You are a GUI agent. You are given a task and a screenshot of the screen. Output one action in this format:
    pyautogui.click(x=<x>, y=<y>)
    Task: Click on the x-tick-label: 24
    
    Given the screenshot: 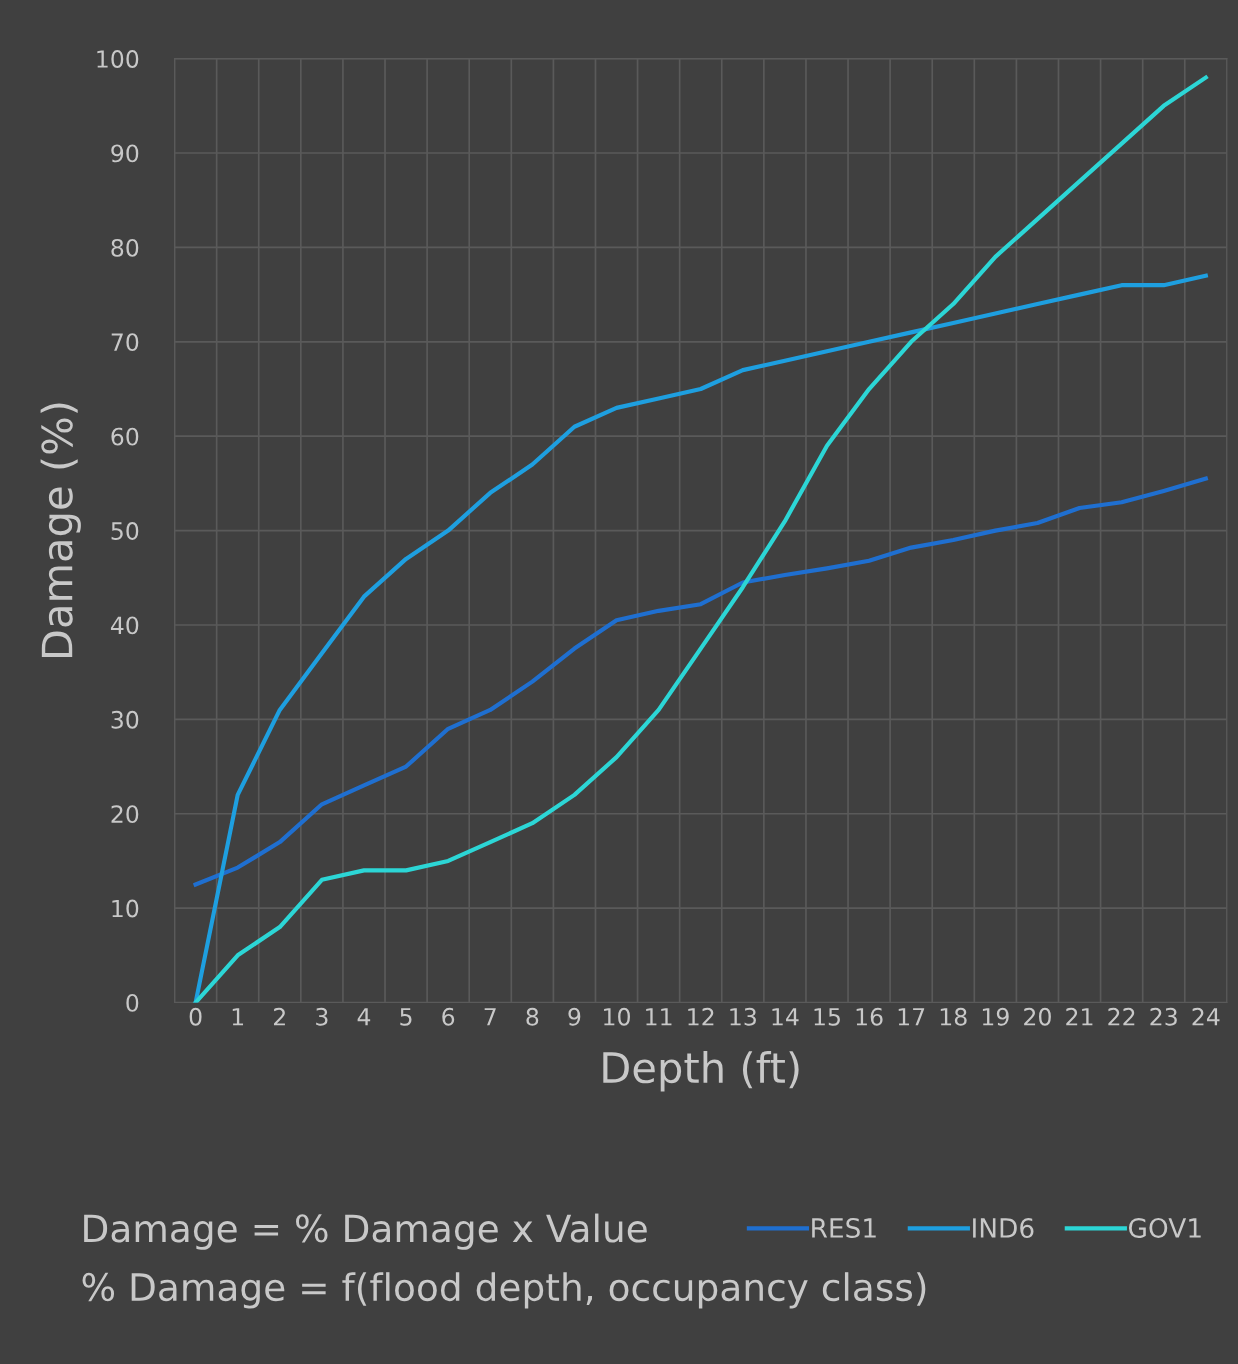 What is the action you would take?
    pyautogui.click(x=1206, y=1016)
    